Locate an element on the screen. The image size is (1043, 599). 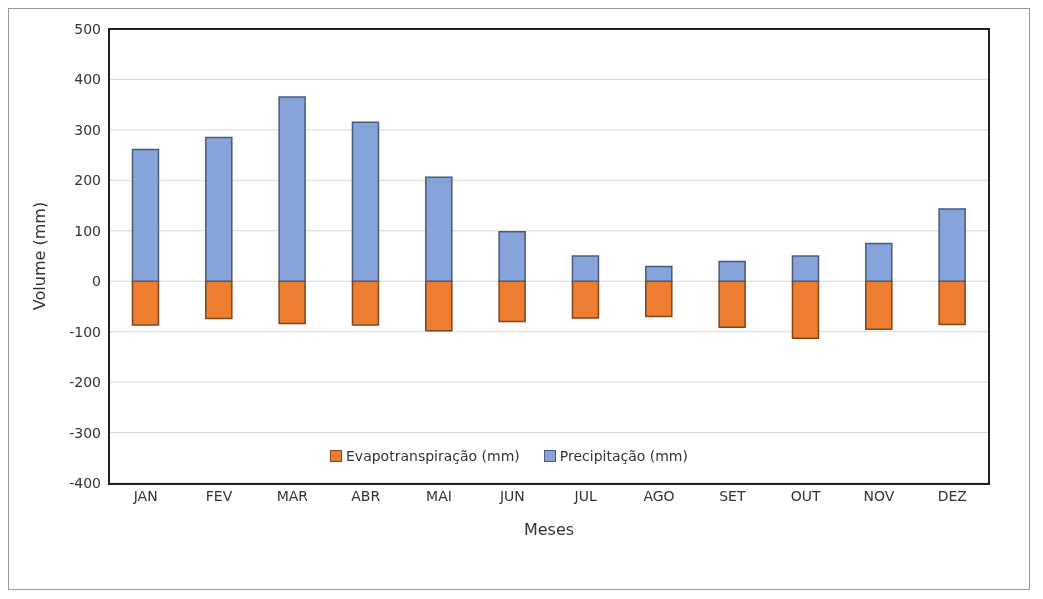
x-tick-label: MAR is located at coordinates (292, 495).